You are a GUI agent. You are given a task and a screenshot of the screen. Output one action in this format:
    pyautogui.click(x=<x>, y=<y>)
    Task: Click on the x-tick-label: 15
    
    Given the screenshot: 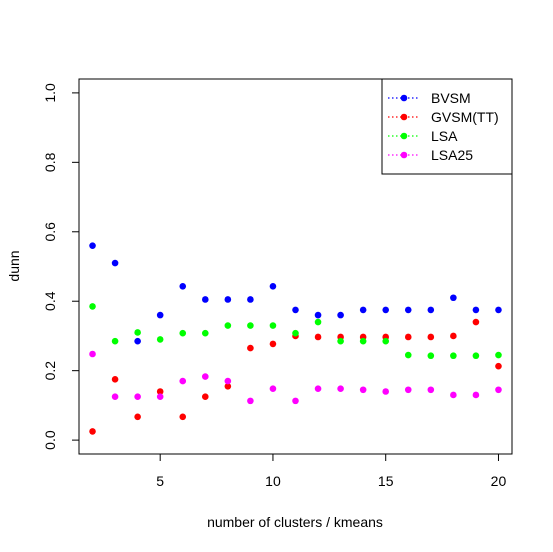 What is the action you would take?
    pyautogui.click(x=386, y=481)
    